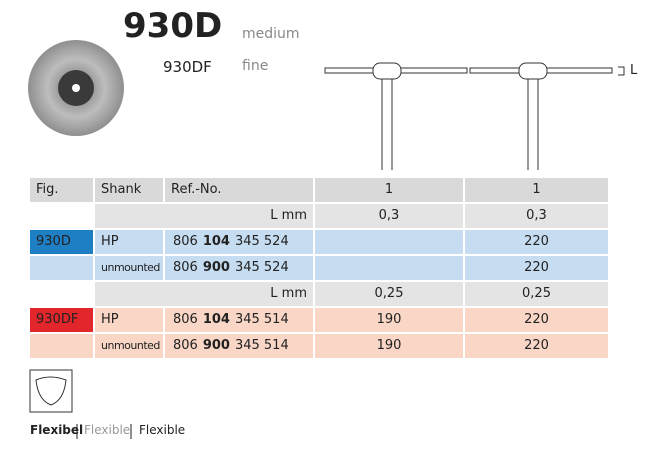  I want to click on subtitle: 930DF, so click(187, 67).